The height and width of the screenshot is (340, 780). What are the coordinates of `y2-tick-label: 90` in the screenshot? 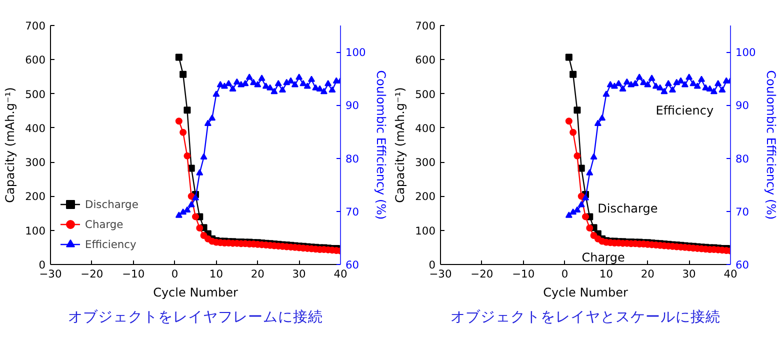 It's located at (353, 105).